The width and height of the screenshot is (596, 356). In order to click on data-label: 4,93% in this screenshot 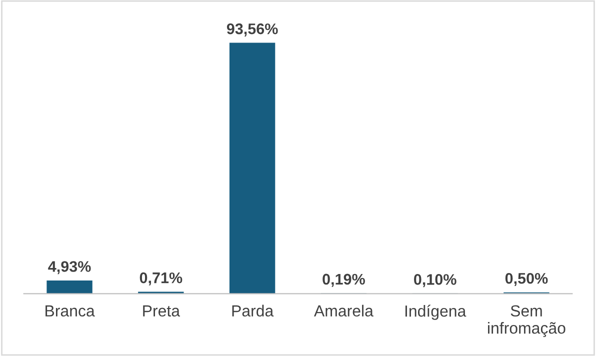, I will do `click(69, 267)`.